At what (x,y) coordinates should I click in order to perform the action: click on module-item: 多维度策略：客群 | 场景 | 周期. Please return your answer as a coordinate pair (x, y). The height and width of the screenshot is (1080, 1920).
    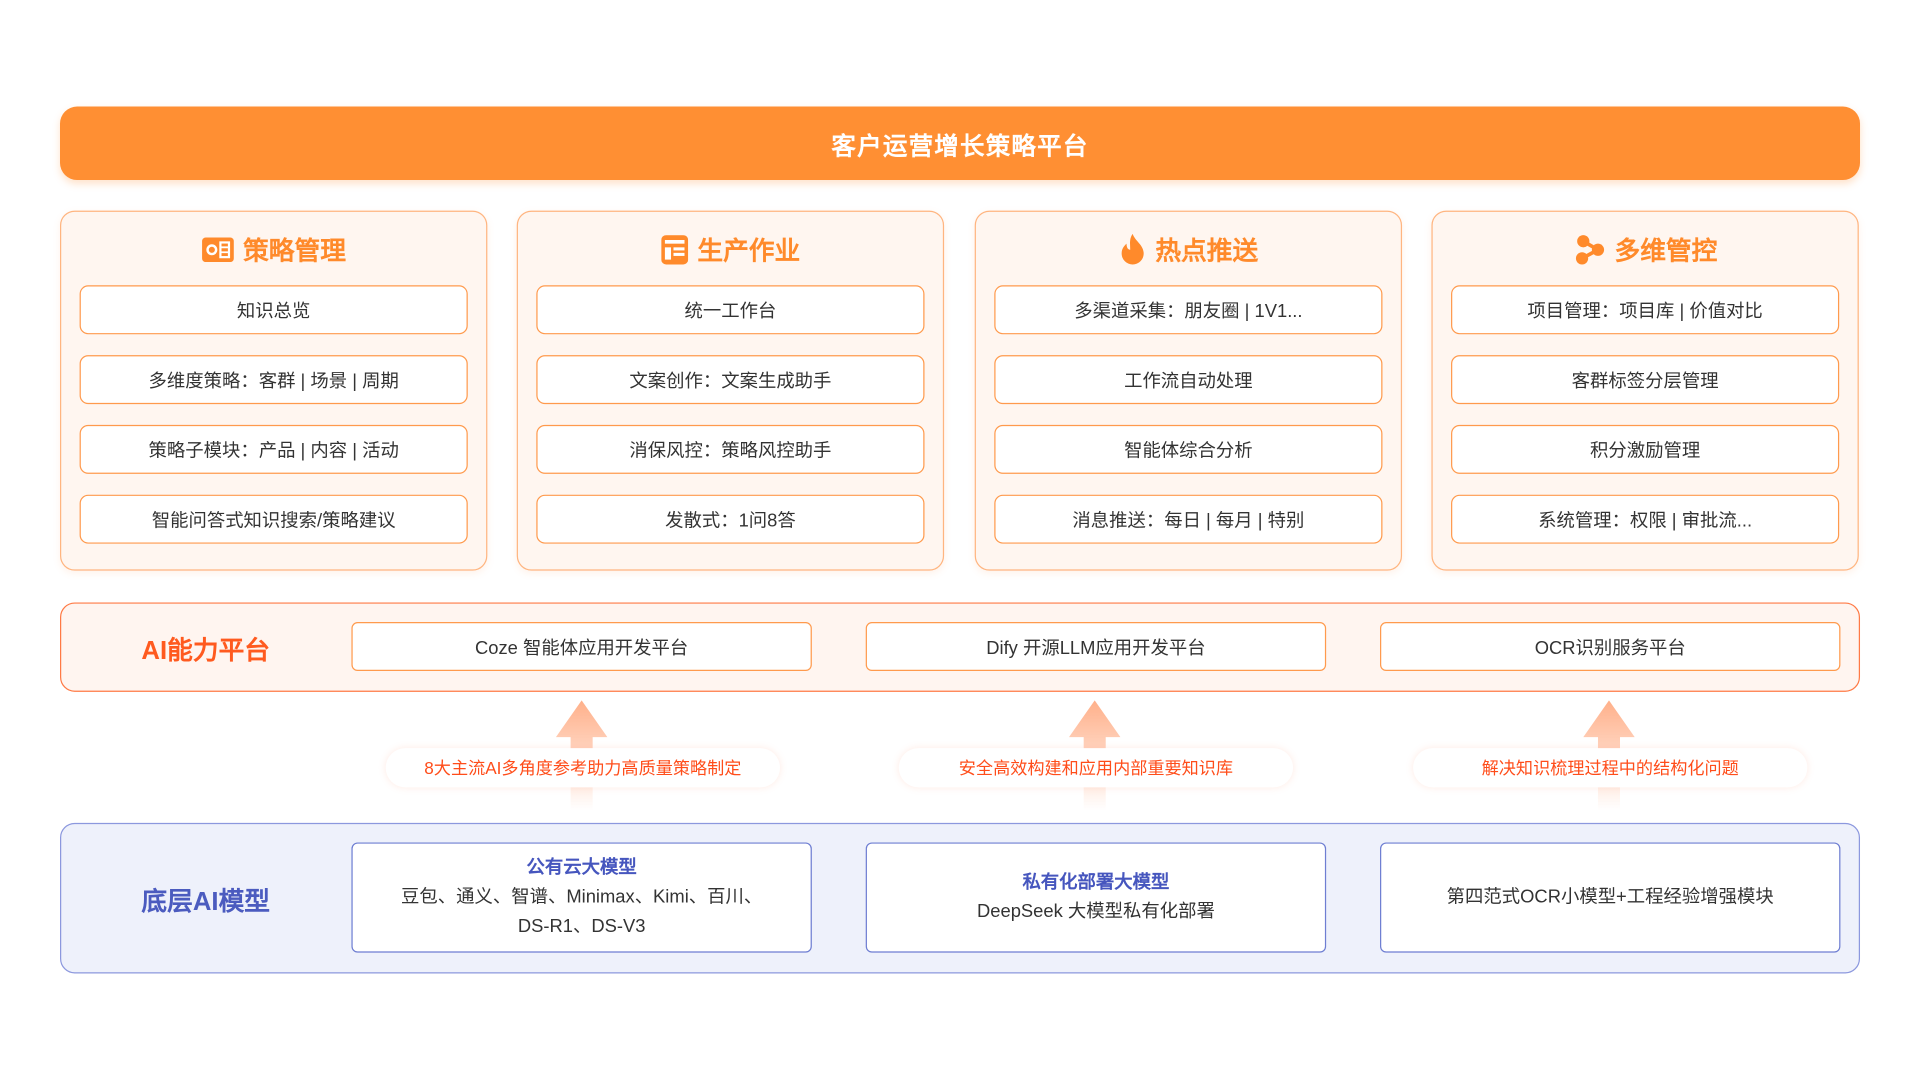
    Looking at the image, I should click on (273, 380).